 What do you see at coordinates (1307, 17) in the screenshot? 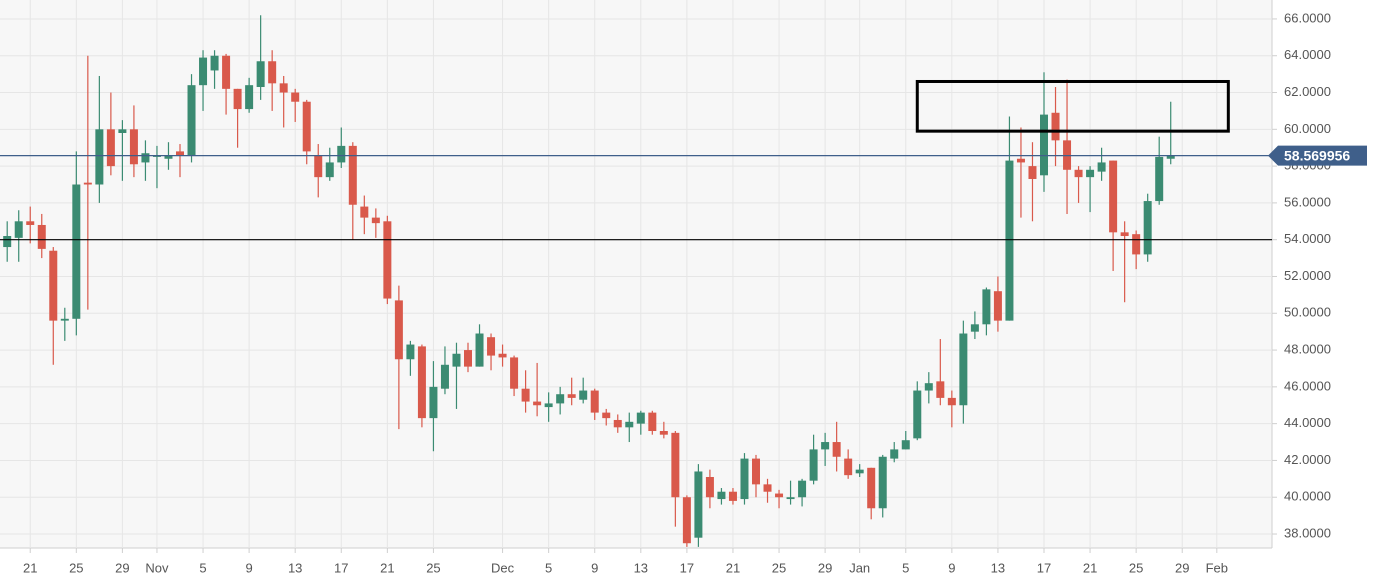
I see `y-tick-label: 66.0000` at bounding box center [1307, 17].